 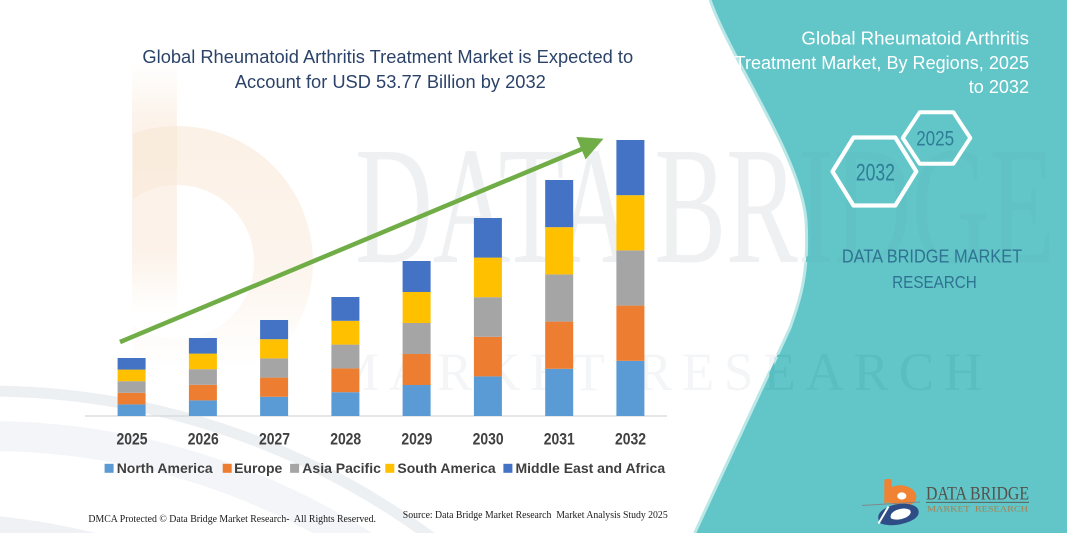 What do you see at coordinates (559, 438) in the screenshot?
I see `svg-text: 2031` at bounding box center [559, 438].